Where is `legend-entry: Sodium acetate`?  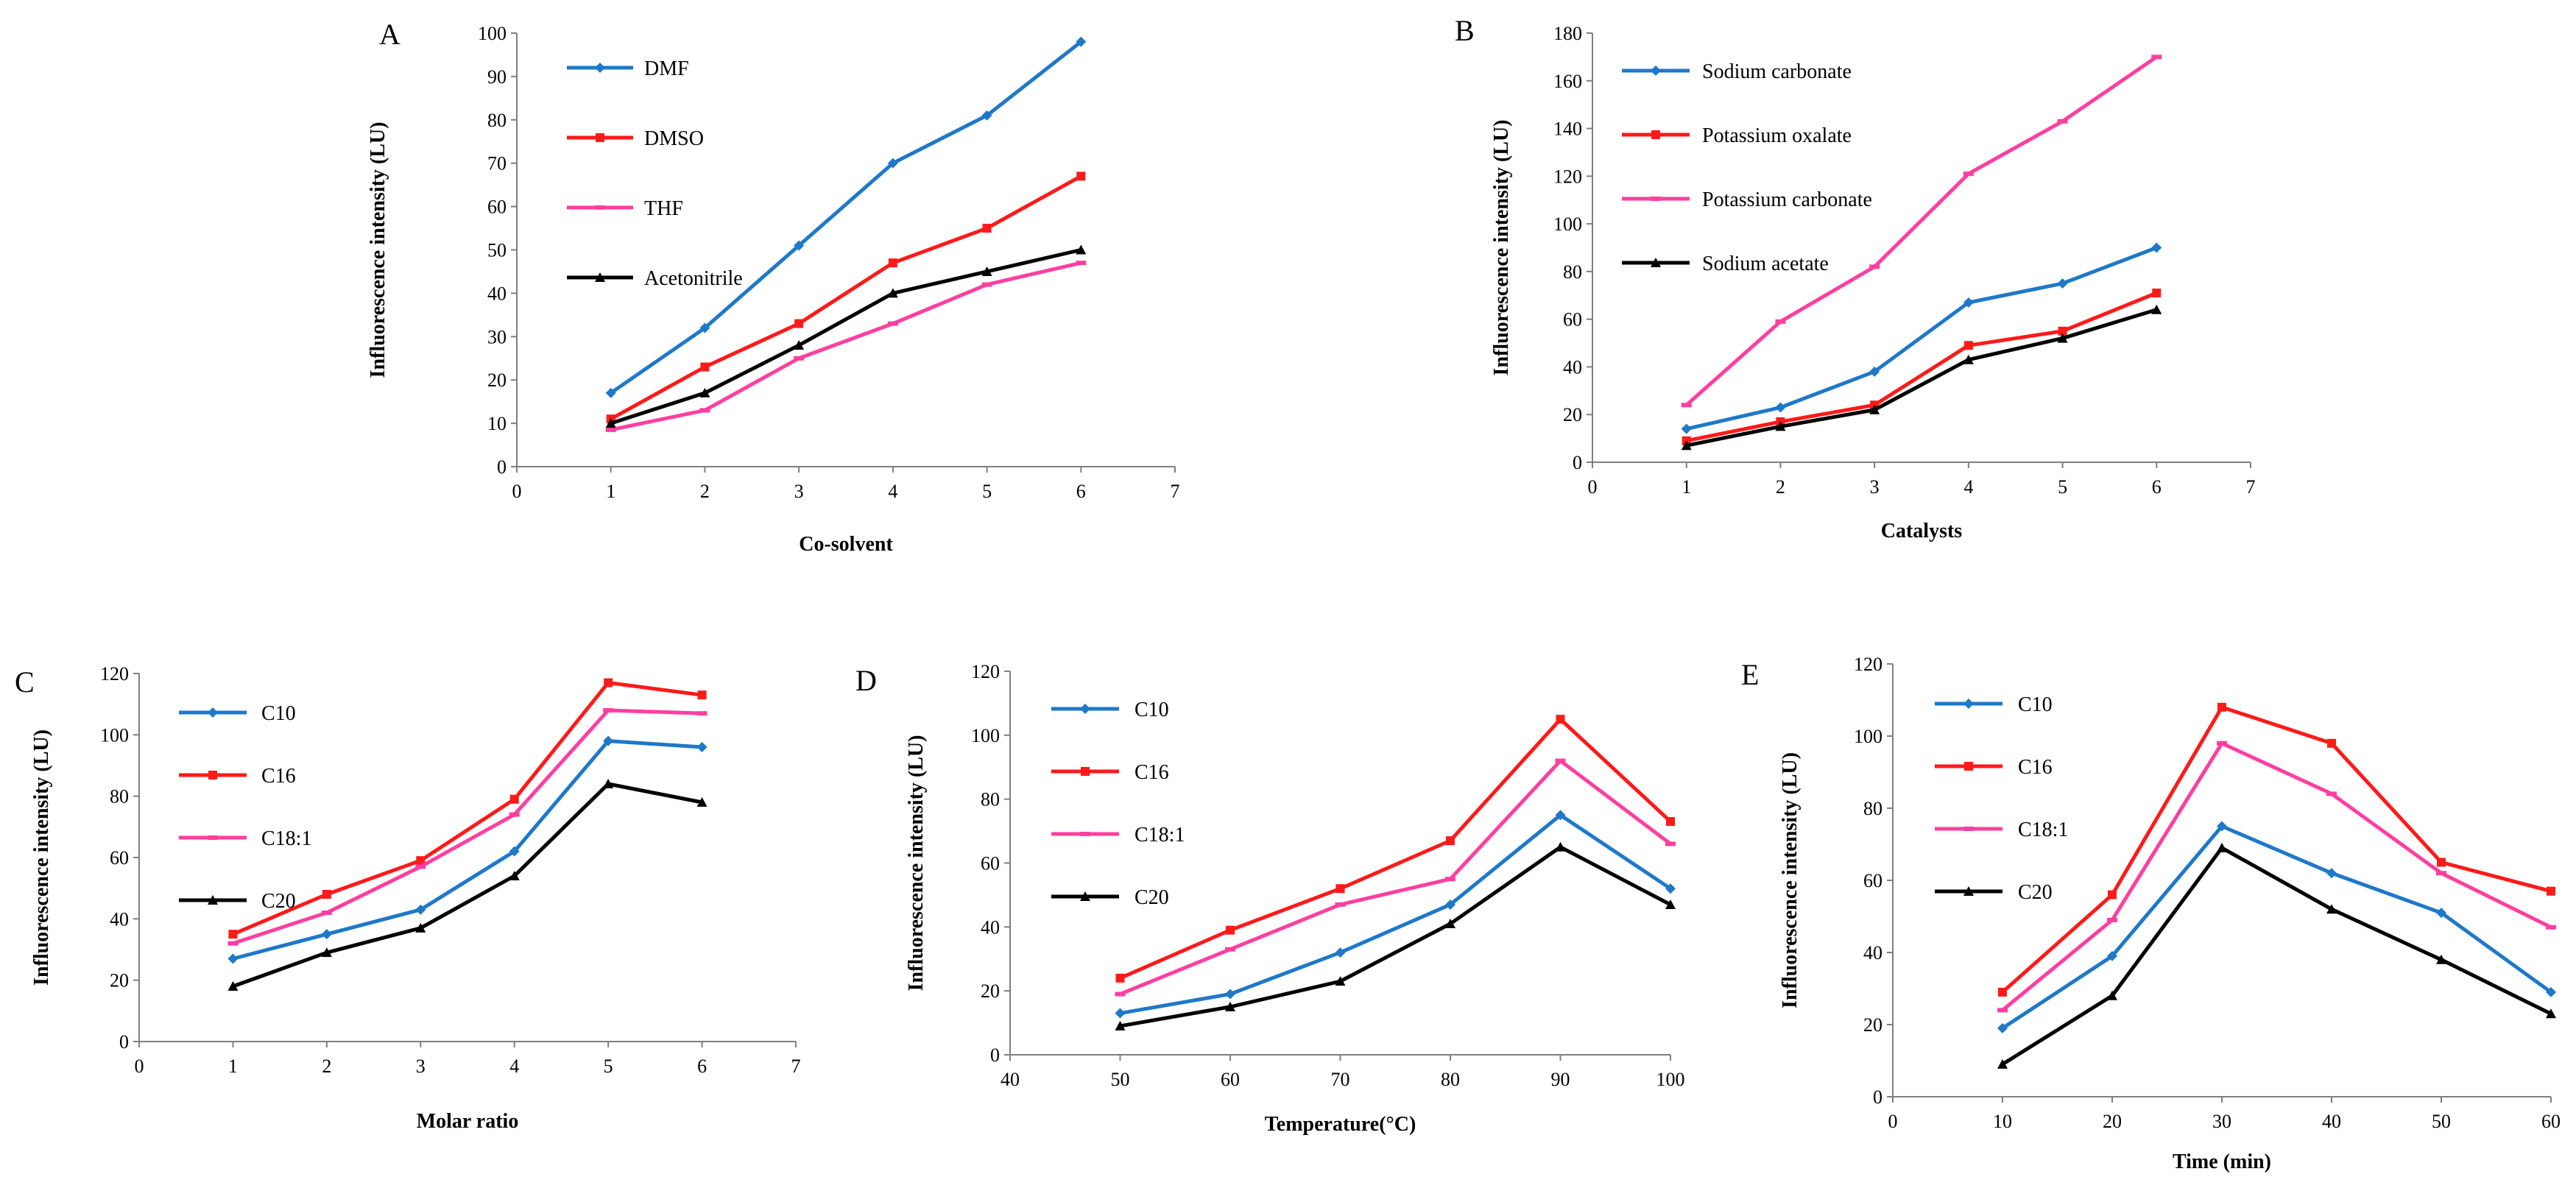 legend-entry: Sodium acetate is located at coordinates (1725, 263).